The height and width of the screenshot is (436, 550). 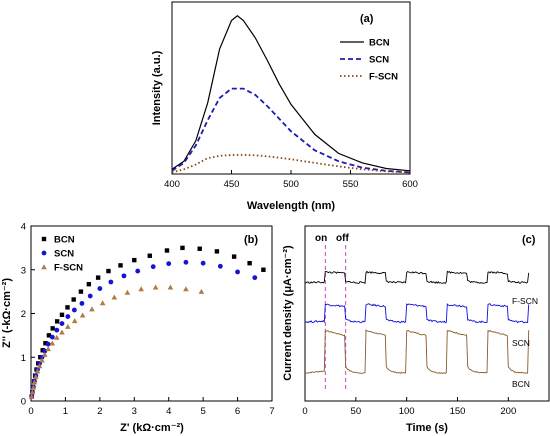 What do you see at coordinates (367, 19) in the screenshot?
I see `panel-a-label: (a)` at bounding box center [367, 19].